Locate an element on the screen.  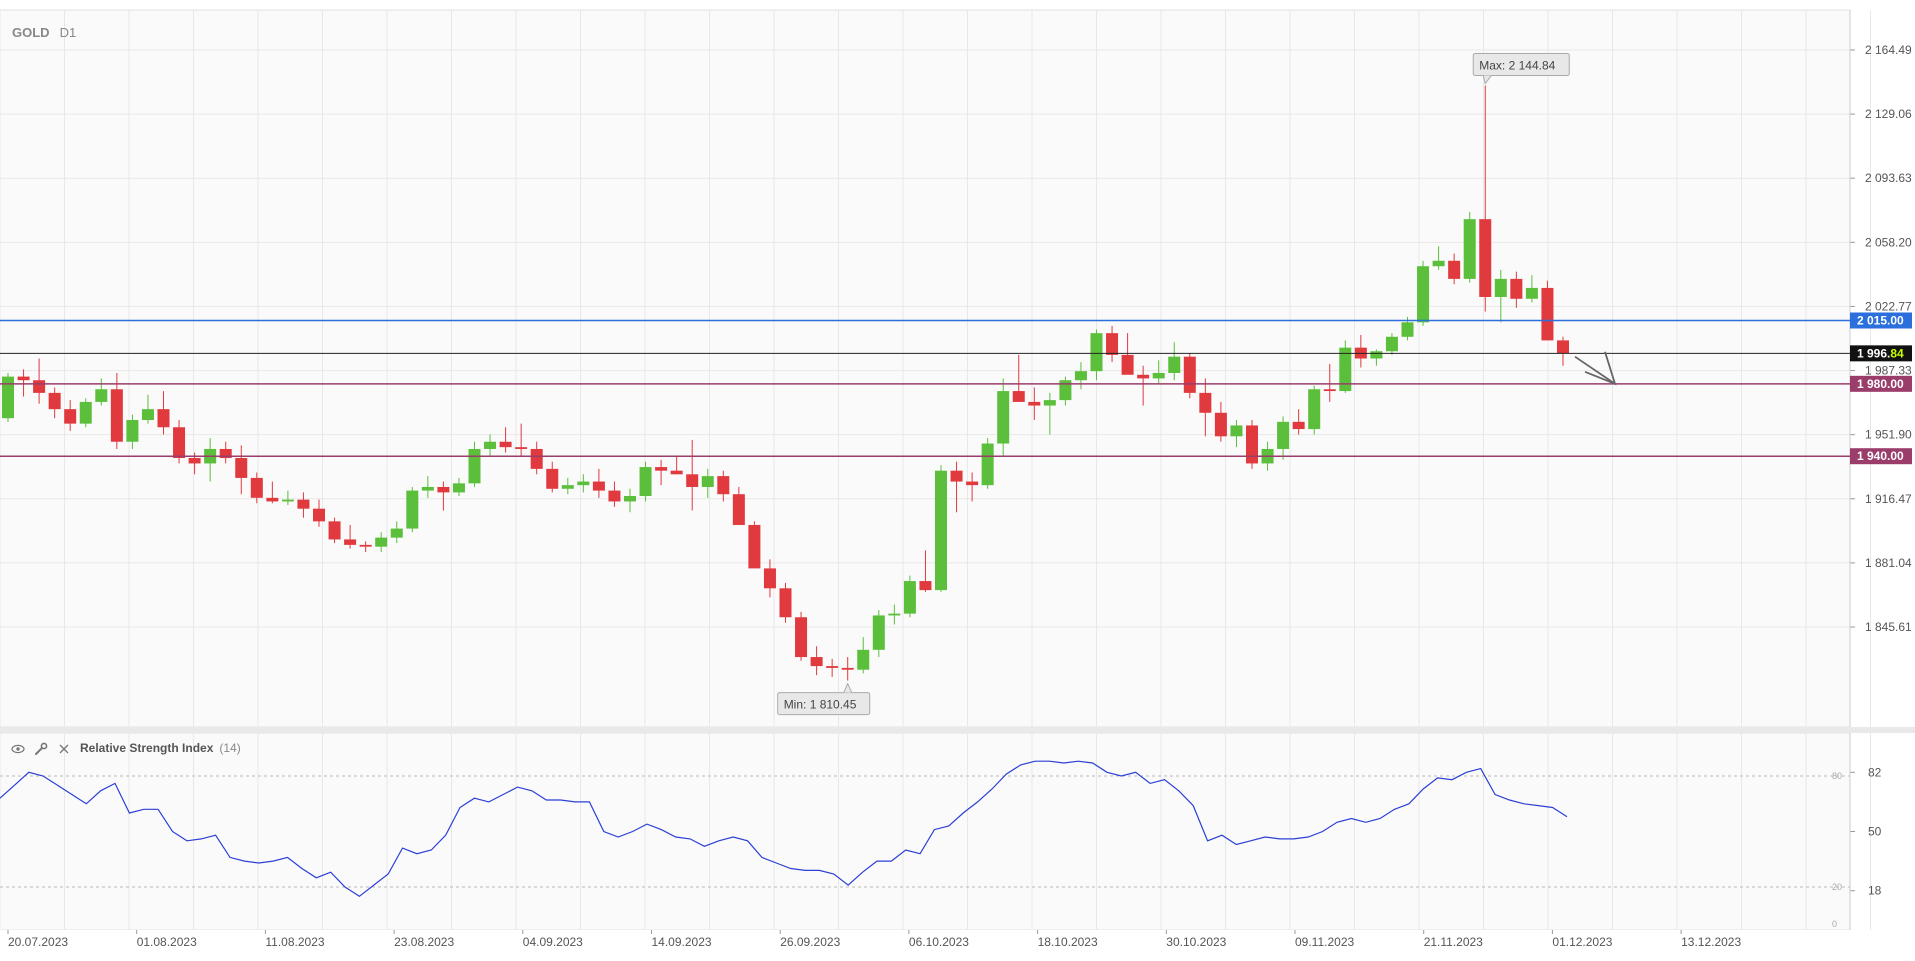
date-tick-label: 14.09.2023 is located at coordinates (682, 942).